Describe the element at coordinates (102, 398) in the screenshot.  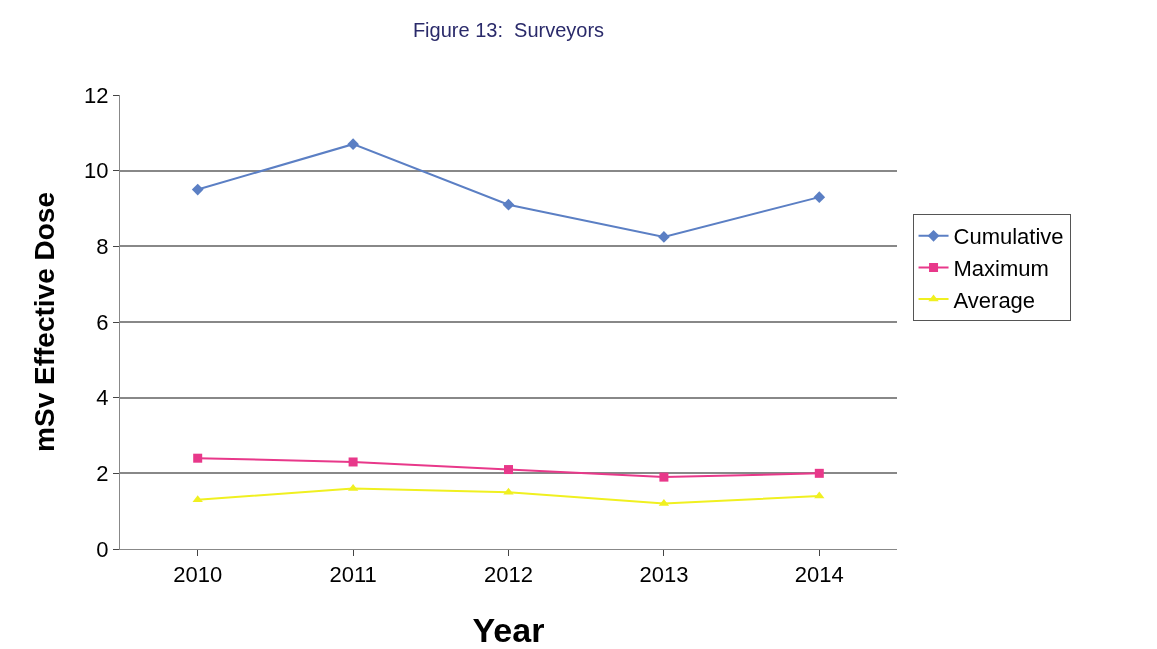
I see `y-tick-label: 4` at that location.